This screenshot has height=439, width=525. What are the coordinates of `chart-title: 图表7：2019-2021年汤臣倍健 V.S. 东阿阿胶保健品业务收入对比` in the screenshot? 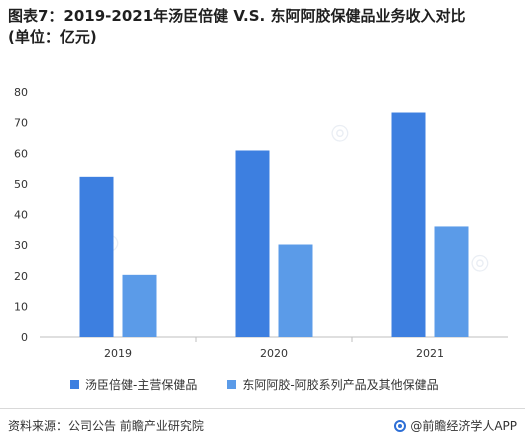 It's located at (237, 16).